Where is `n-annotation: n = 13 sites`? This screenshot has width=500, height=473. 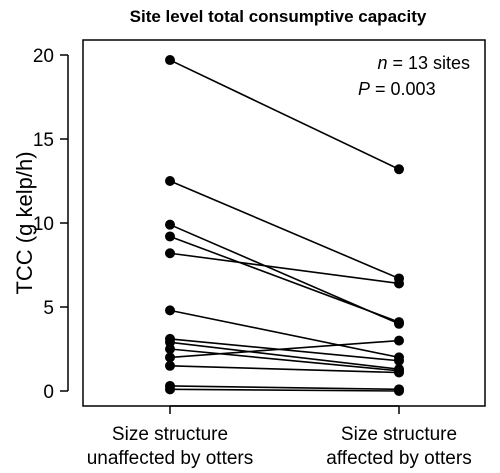
n-annotation: n = 13 sites is located at coordinates (423, 63).